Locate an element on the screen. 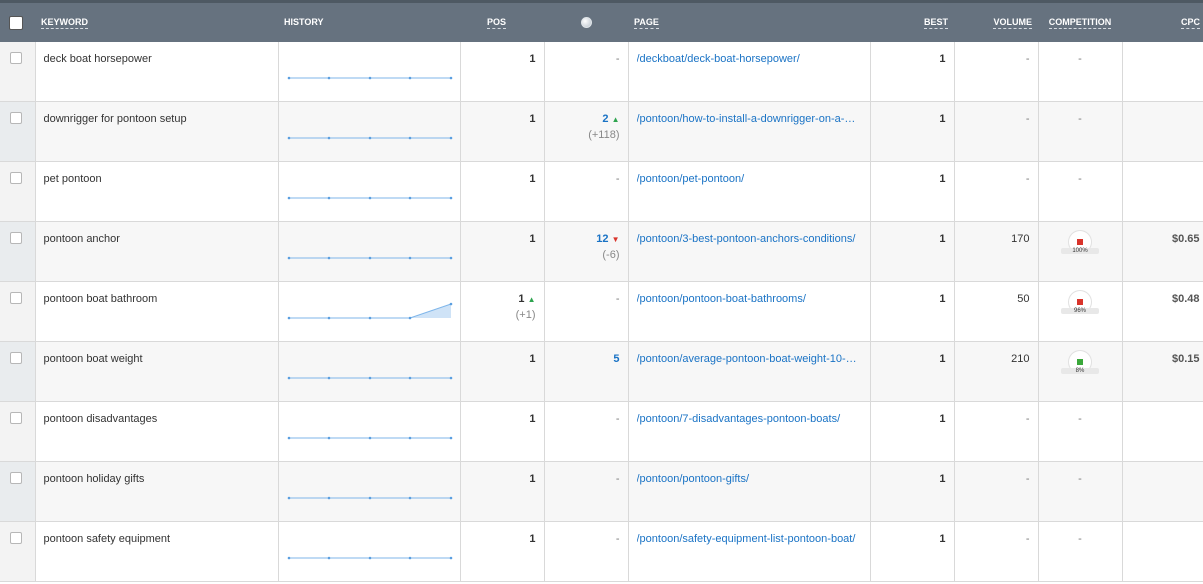  table-row: pet pontoon 1 - /pontoon/pet-pontoon/1 - - is located at coordinates (601, 191).